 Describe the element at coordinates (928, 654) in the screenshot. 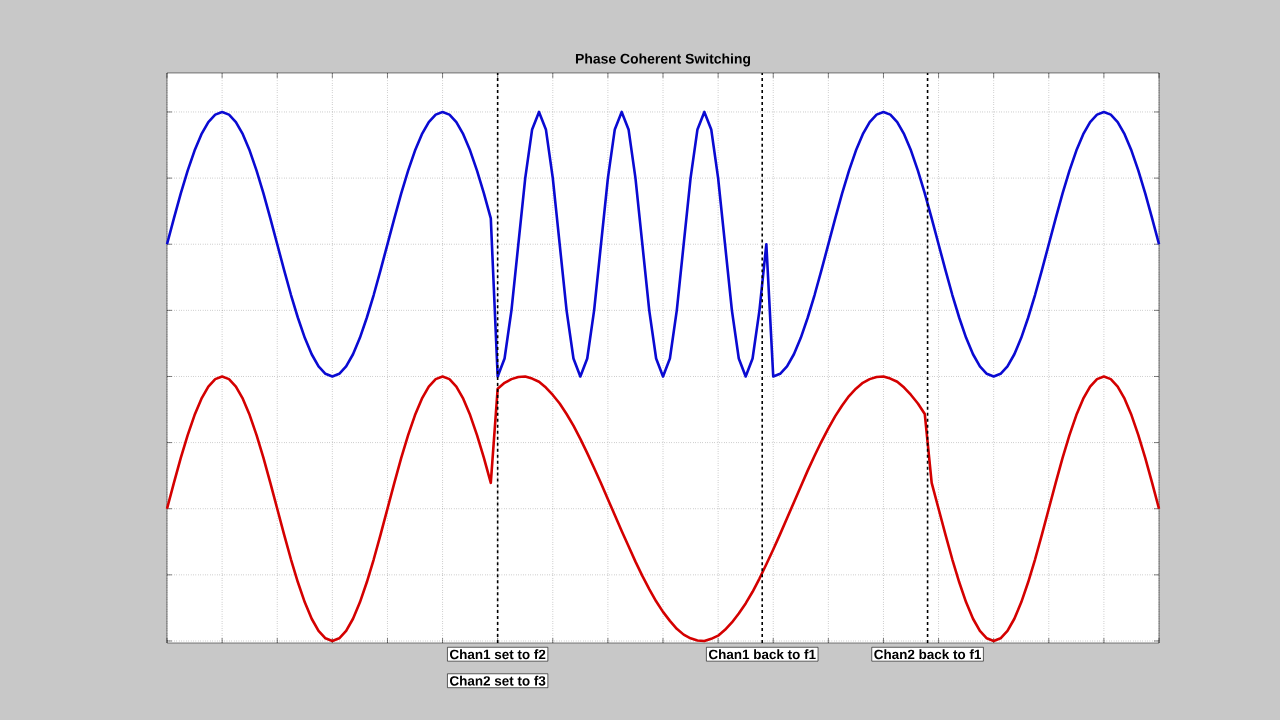

I see `text: Chan2 back to f1` at that location.